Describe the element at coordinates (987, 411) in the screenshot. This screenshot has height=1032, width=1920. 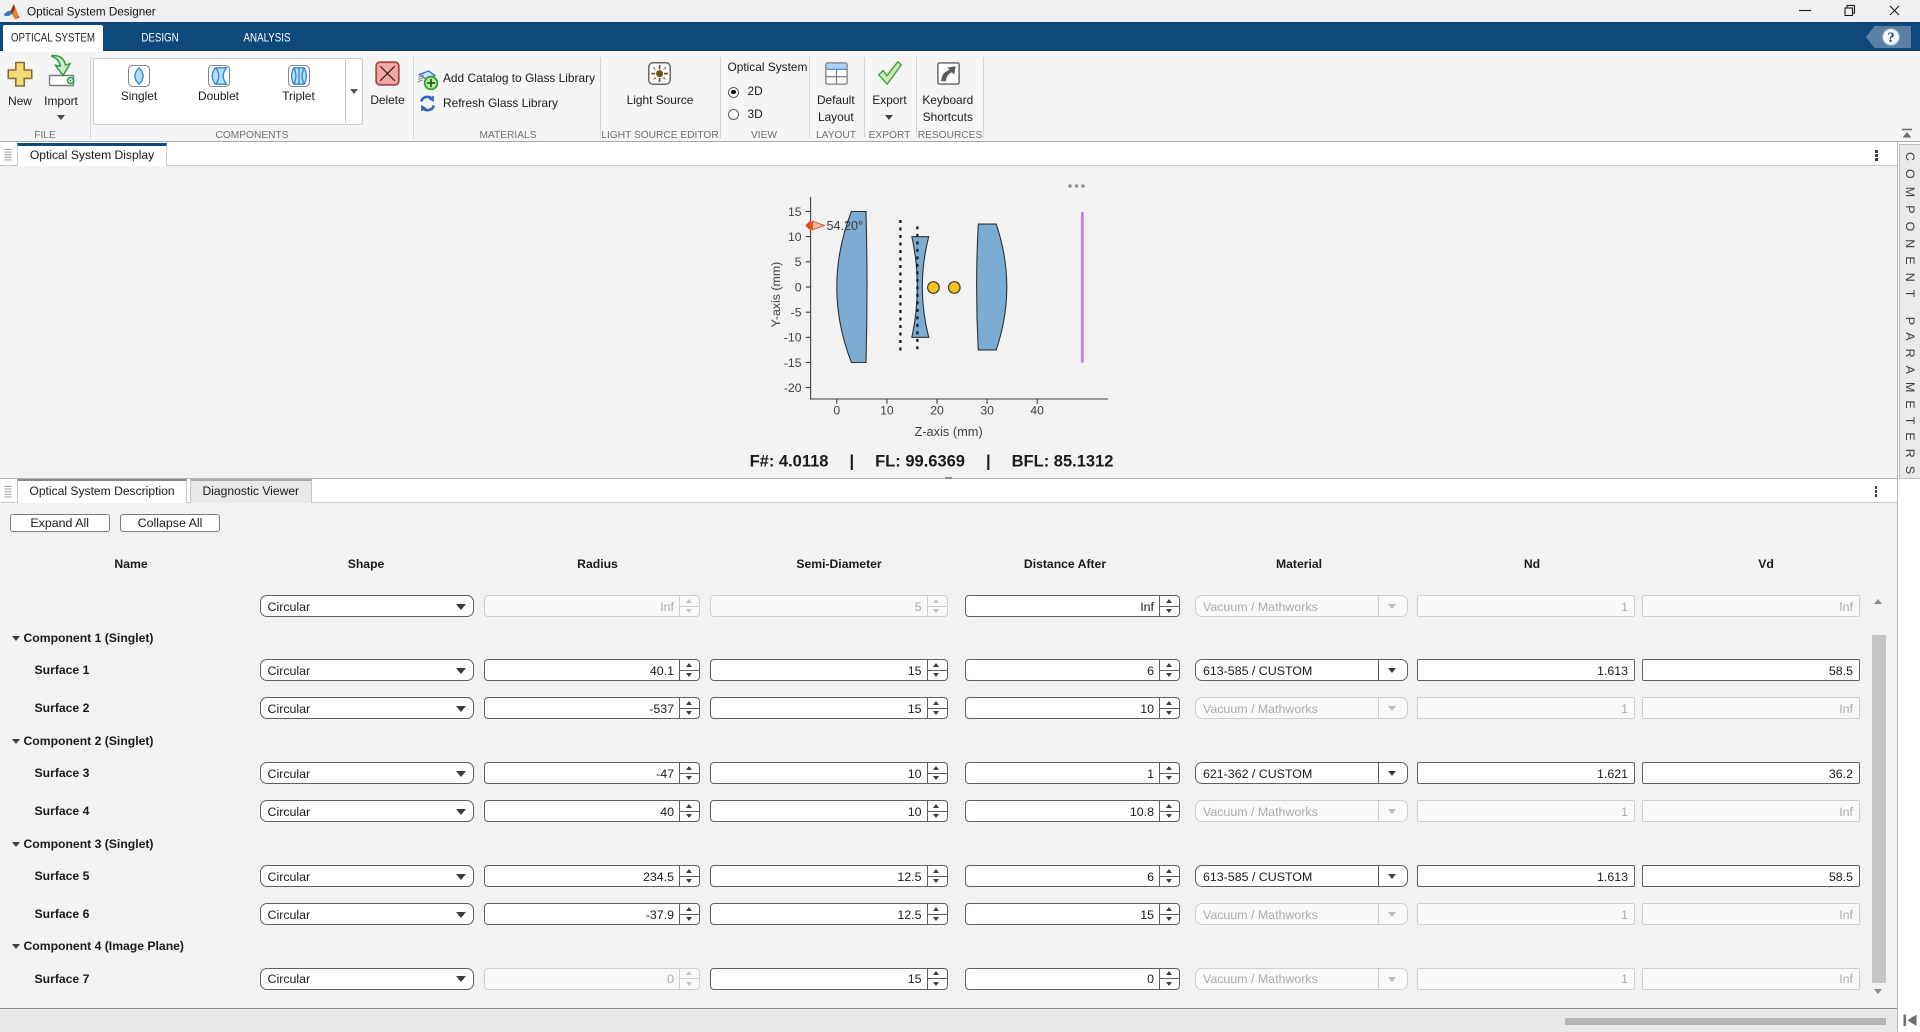
I see `svg-text: 30` at that location.